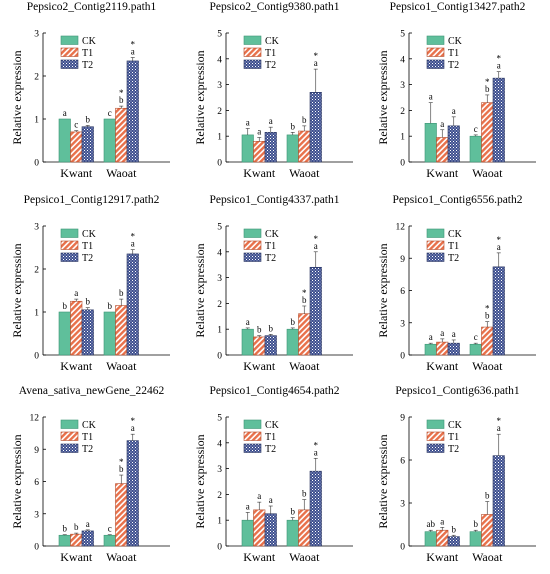  Describe the element at coordinates (36, 483) in the screenshot. I see `y-tick-label: 6` at that location.